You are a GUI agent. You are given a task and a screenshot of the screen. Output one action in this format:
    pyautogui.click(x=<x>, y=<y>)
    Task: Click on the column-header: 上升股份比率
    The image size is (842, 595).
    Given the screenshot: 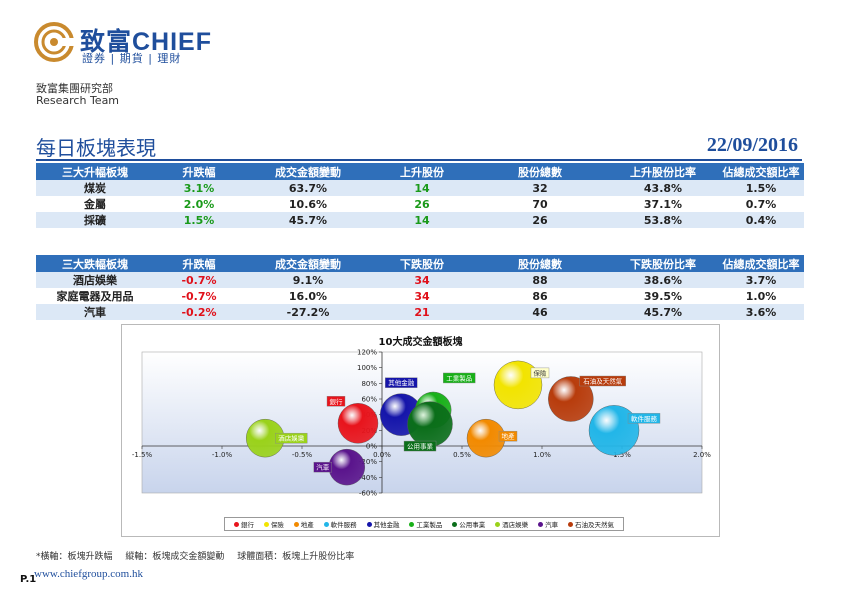 What is the action you would take?
    pyautogui.click(x=663, y=171)
    